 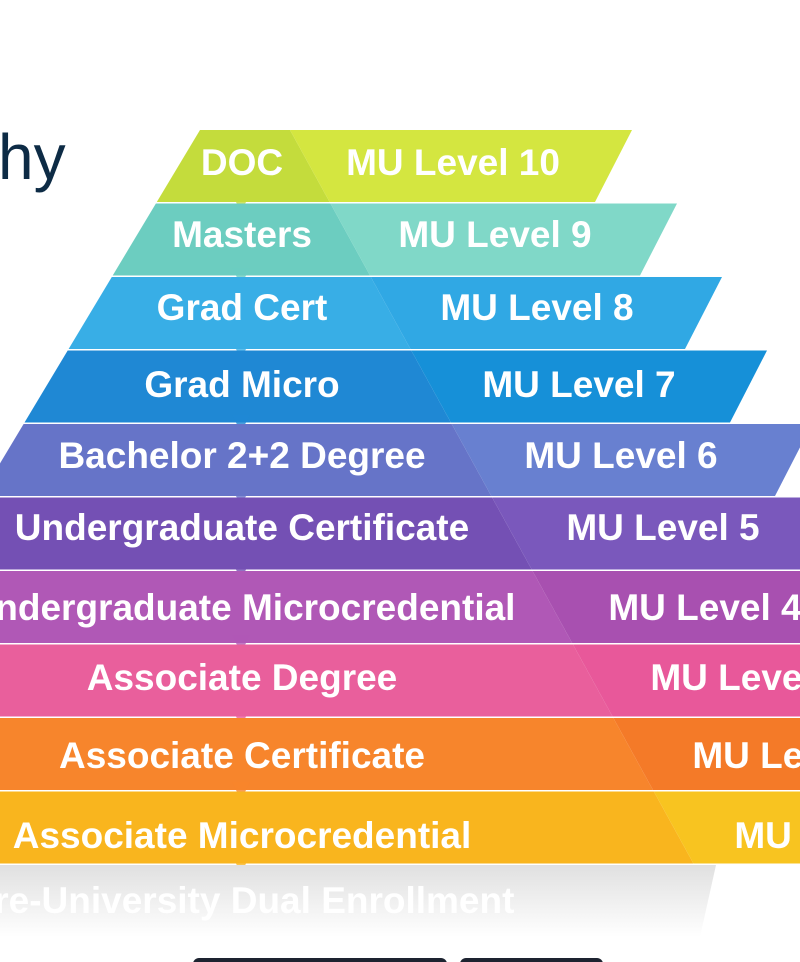 What do you see at coordinates (242, 234) in the screenshot?
I see `tier-label: Masters` at bounding box center [242, 234].